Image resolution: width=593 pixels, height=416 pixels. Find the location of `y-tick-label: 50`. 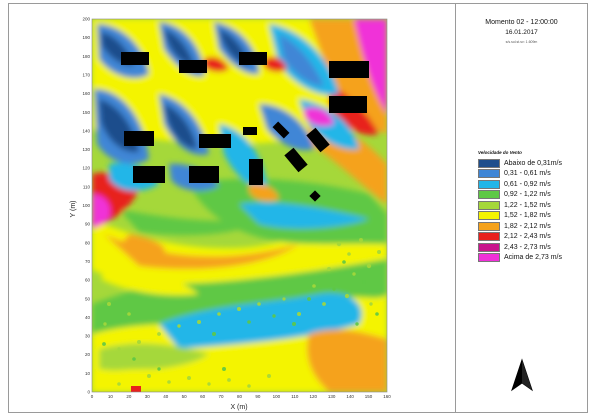

y-tick-label: 50 is located at coordinates (88, 298).